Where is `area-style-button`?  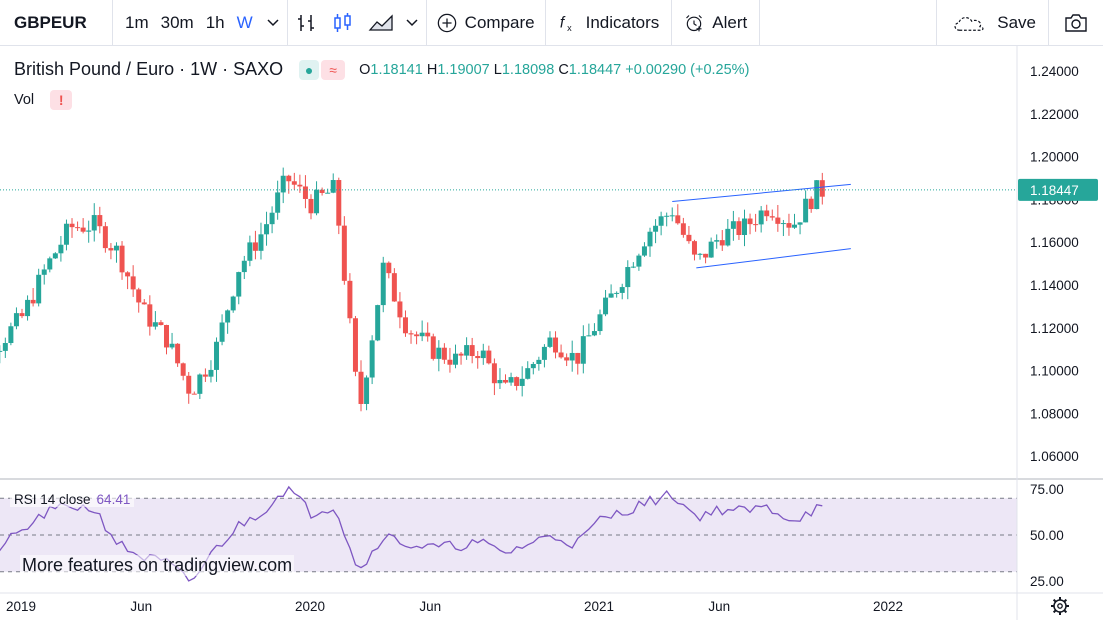 area-style-button is located at coordinates (379, 23).